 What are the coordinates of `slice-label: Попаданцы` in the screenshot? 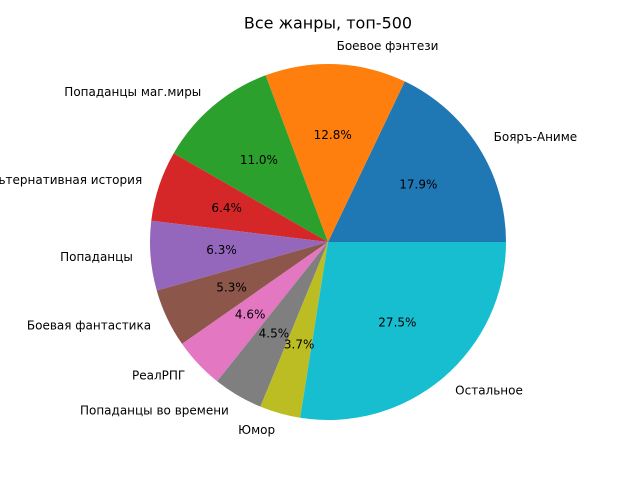 It's located at (96, 257).